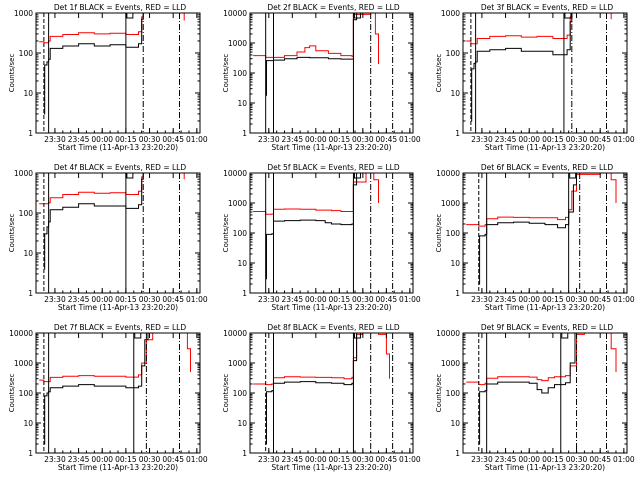 This screenshot has width=640, height=480. Describe the element at coordinates (269, 139) in the screenshot. I see `chart-2-x-tick-label: 23:30` at that location.